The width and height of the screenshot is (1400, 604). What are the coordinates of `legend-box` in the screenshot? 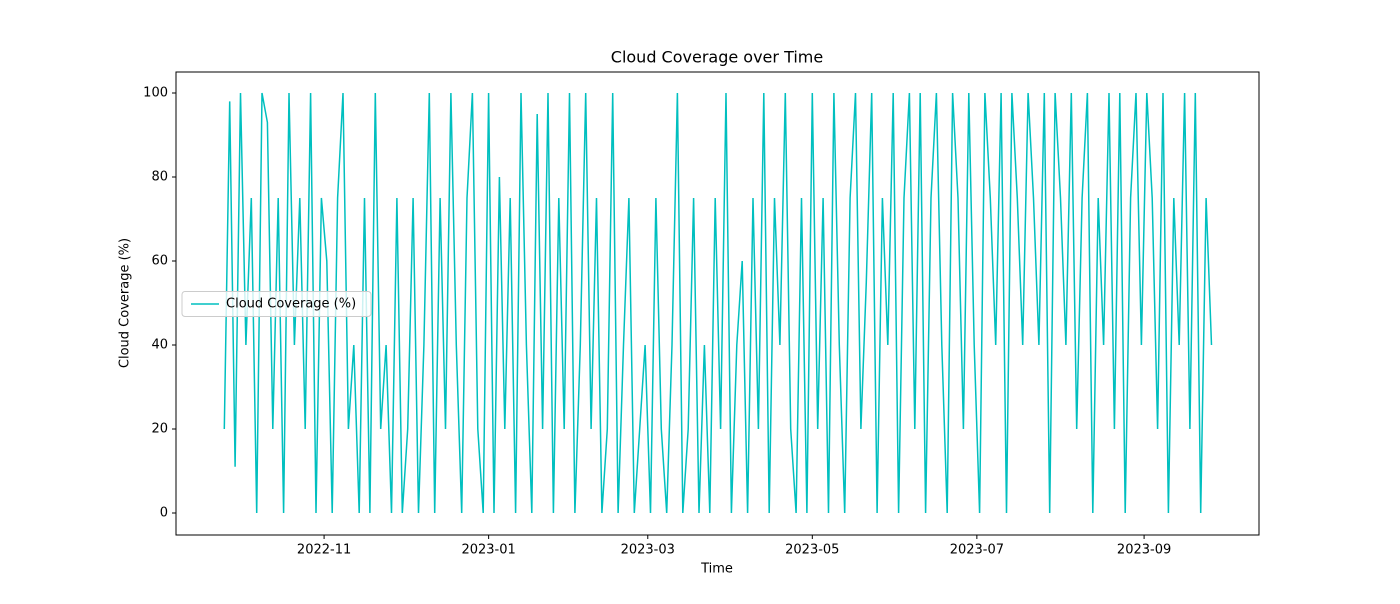 It's located at (276, 304).